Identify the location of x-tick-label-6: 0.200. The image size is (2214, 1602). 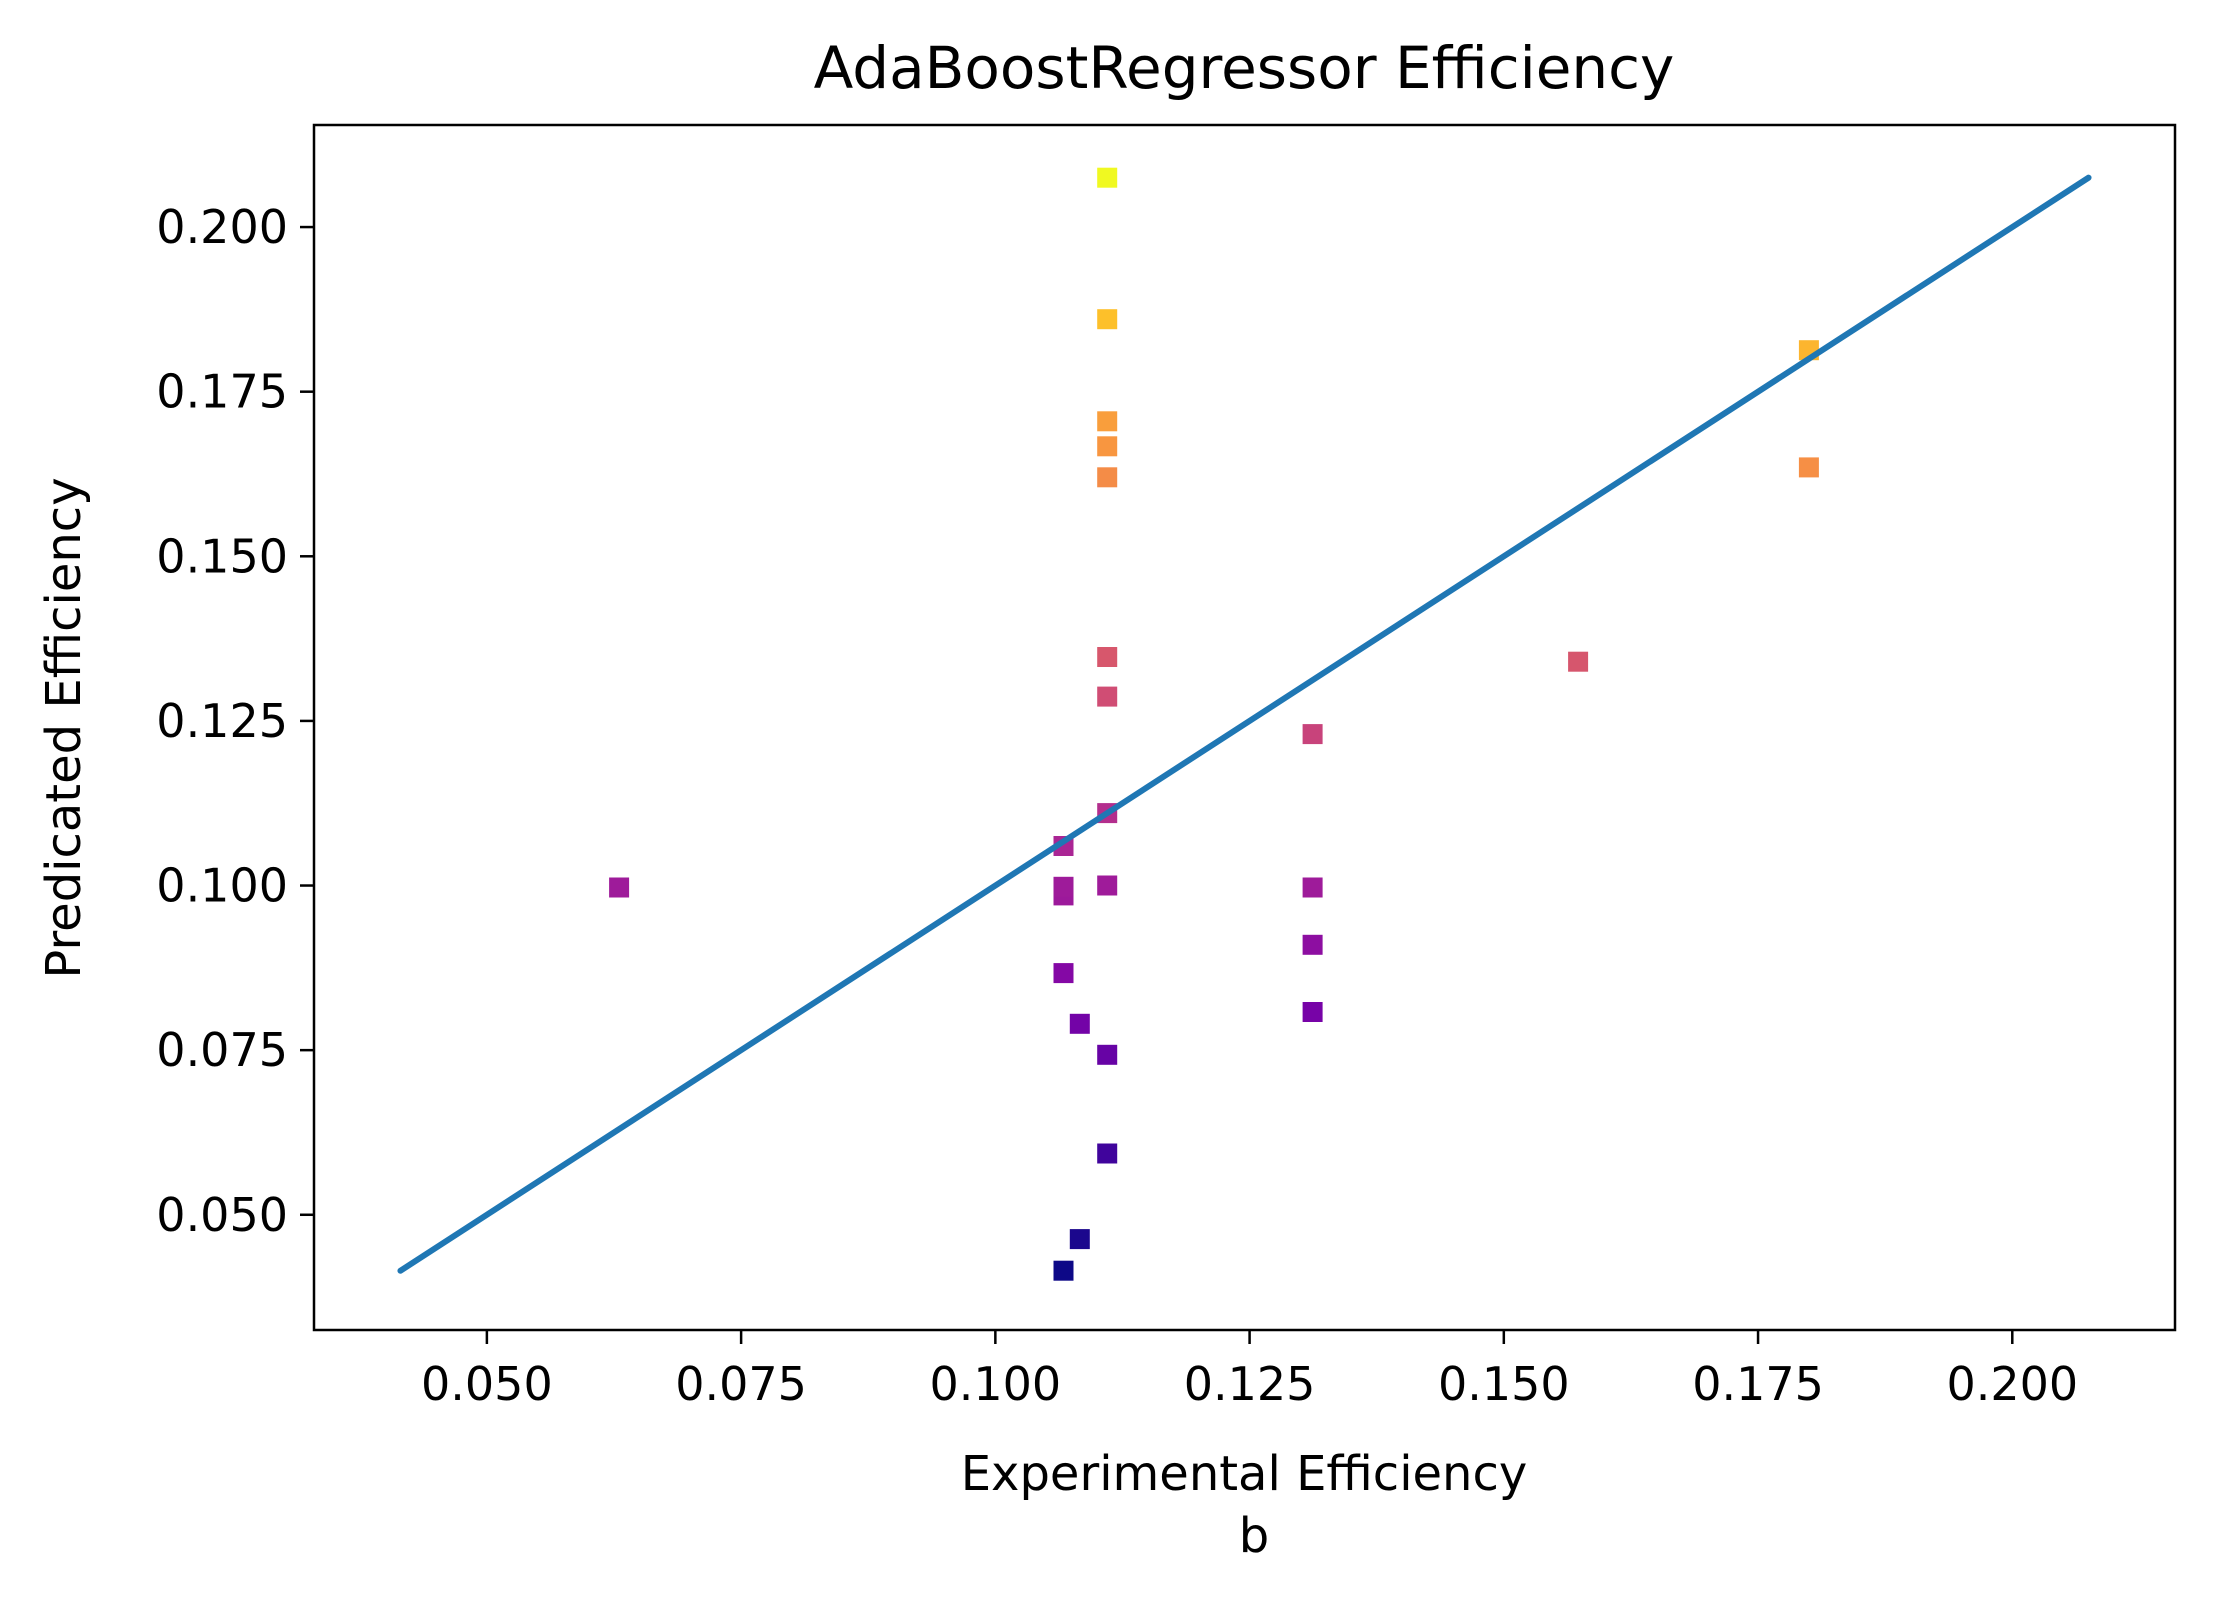
(2012, 1384).